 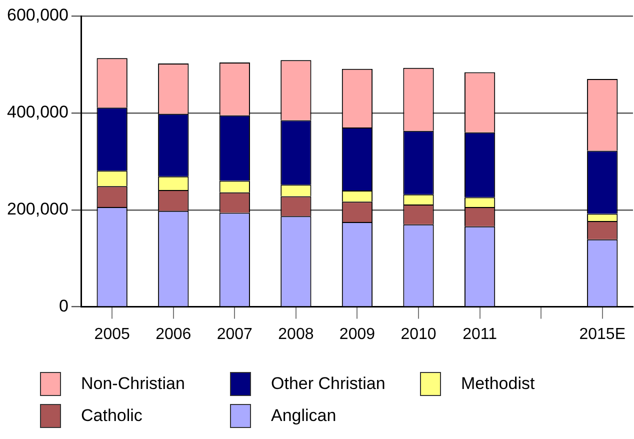 I want to click on x-tick-label: 2010, so click(x=418, y=334).